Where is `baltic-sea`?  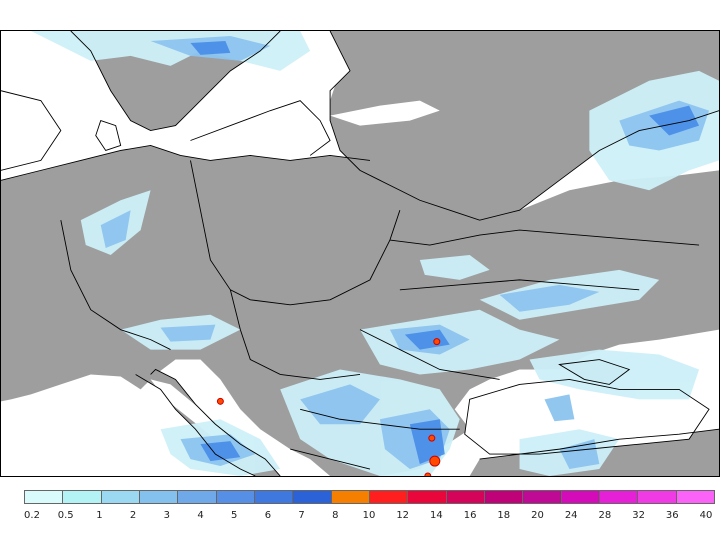
baltic-sea is located at coordinates (260, 128).